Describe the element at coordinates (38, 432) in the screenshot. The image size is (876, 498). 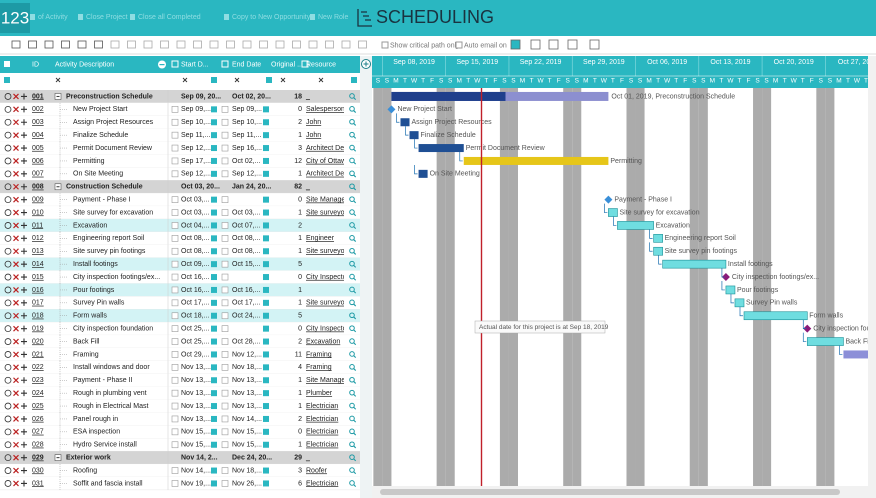
I see `activity-id: 027` at that location.